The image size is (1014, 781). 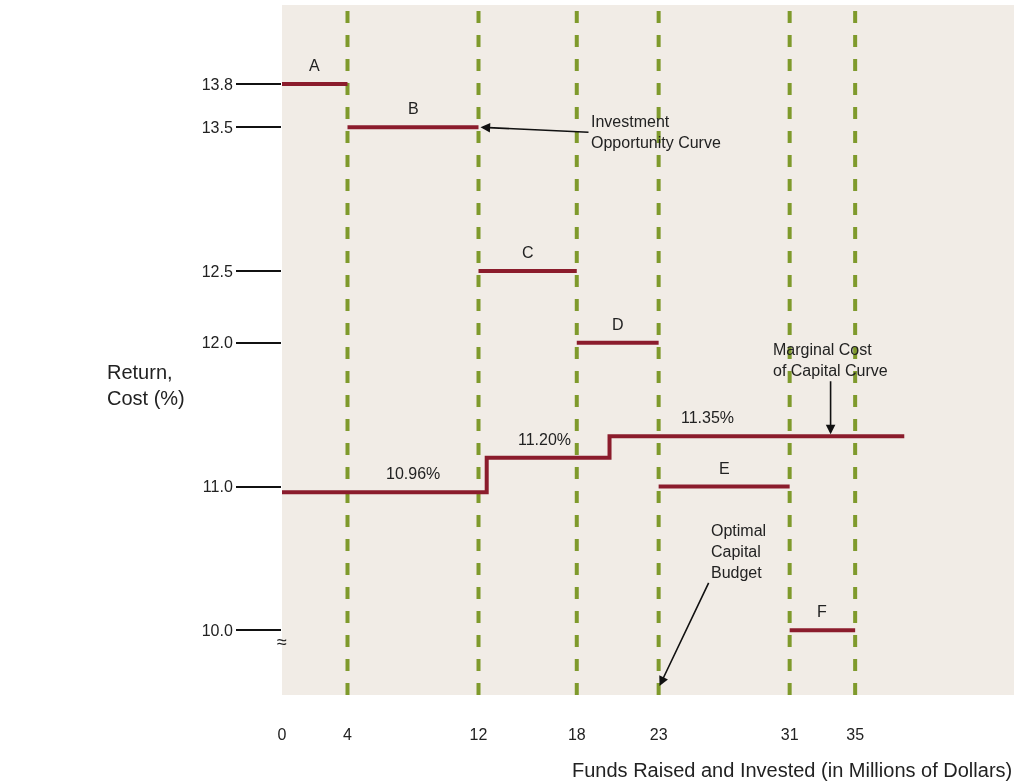 What do you see at coordinates (348, 734) in the screenshot?
I see `x-tick-label: 4` at bounding box center [348, 734].